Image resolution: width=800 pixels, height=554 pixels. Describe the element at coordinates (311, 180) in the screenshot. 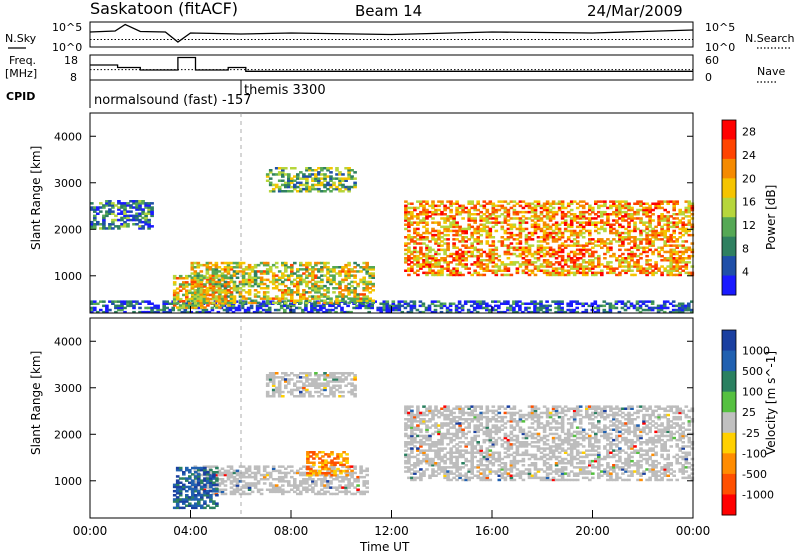

I see `feature-upper-band` at that location.